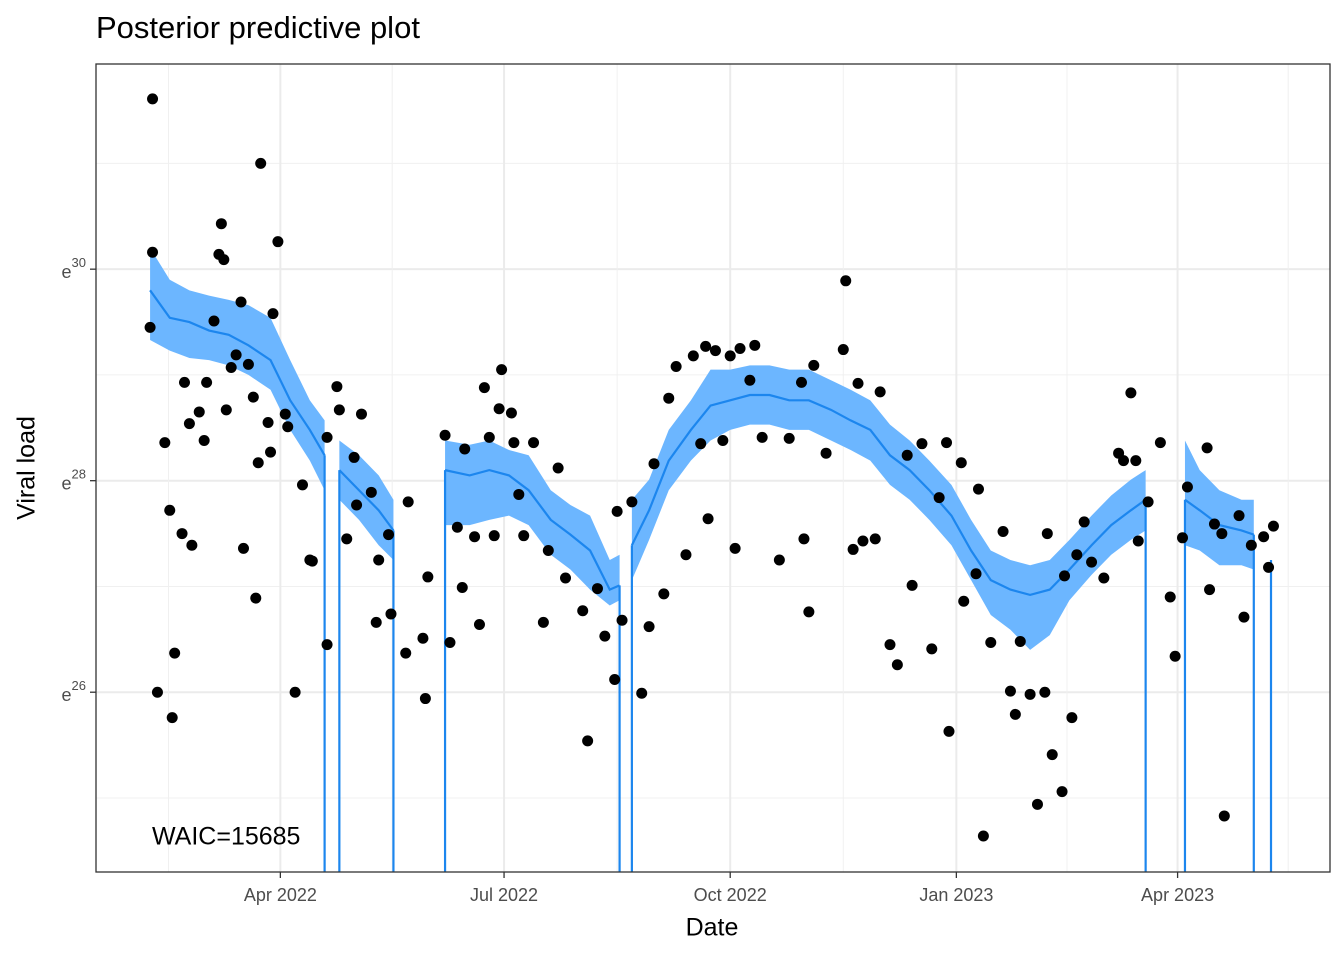  I want to click on x-tick-label: Jul 2022, so click(504, 895).